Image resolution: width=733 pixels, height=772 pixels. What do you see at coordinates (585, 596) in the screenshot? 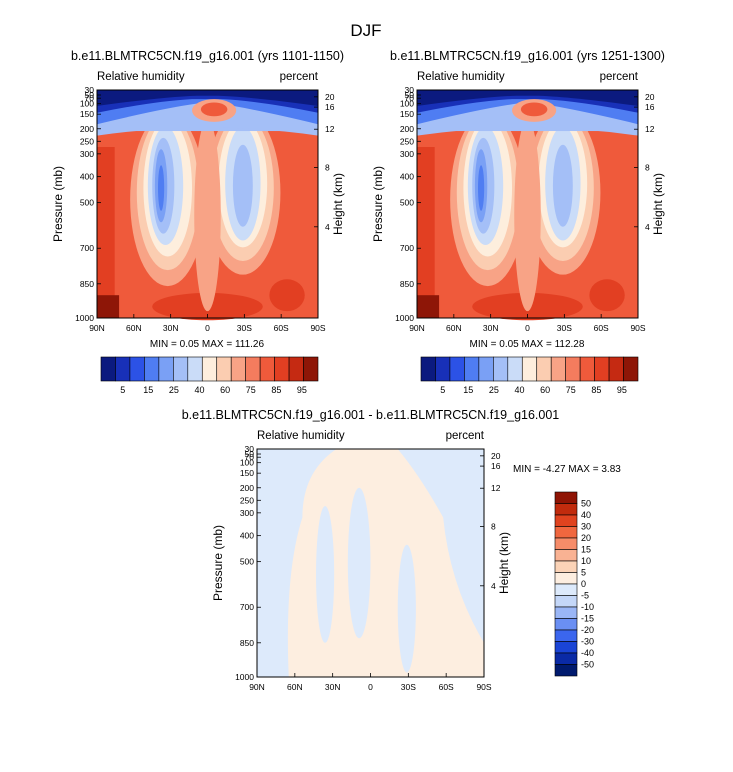
I see `colorbar-label: -5` at bounding box center [585, 596].